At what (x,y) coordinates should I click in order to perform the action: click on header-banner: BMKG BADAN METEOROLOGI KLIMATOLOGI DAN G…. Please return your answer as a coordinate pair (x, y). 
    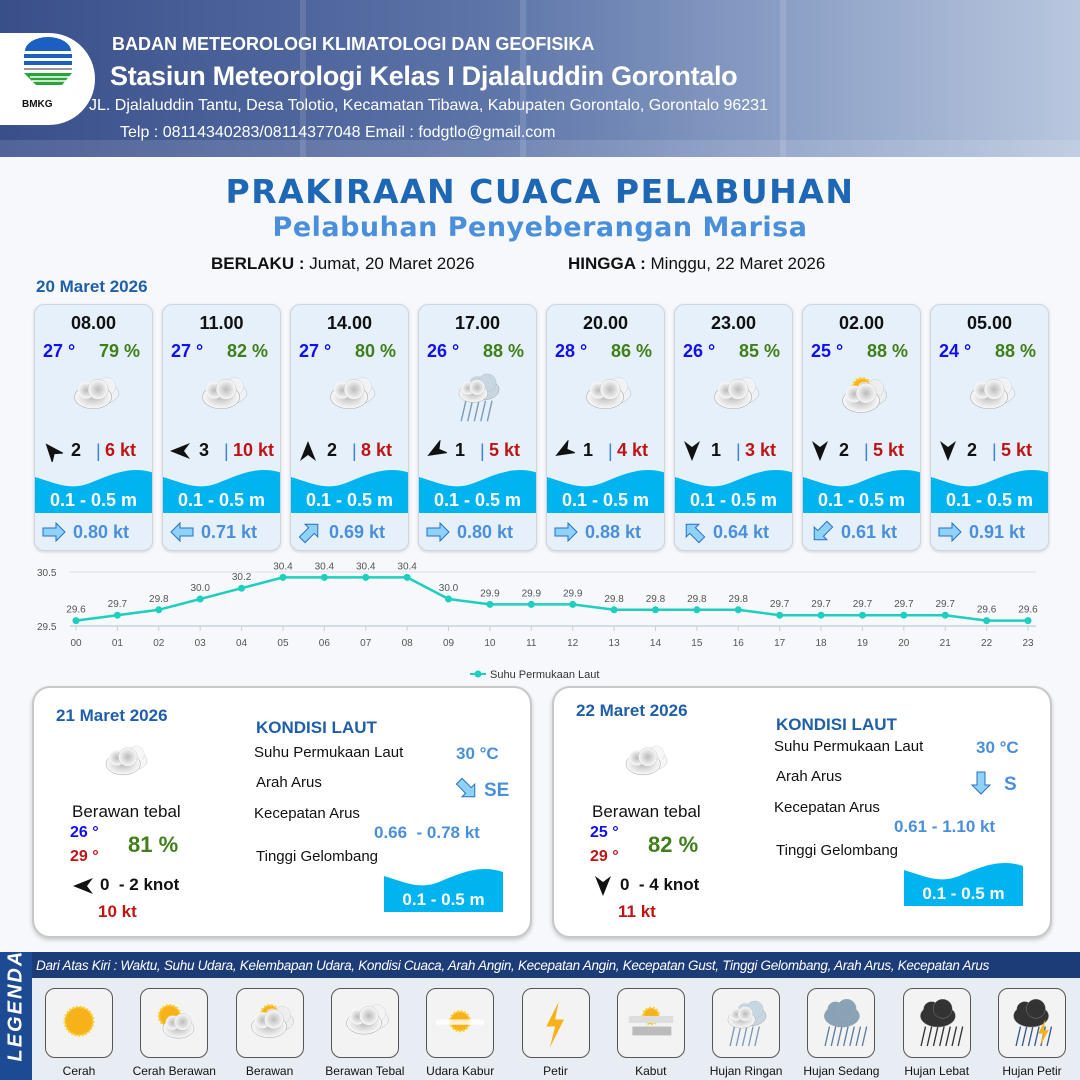
    Looking at the image, I should click on (540, 78).